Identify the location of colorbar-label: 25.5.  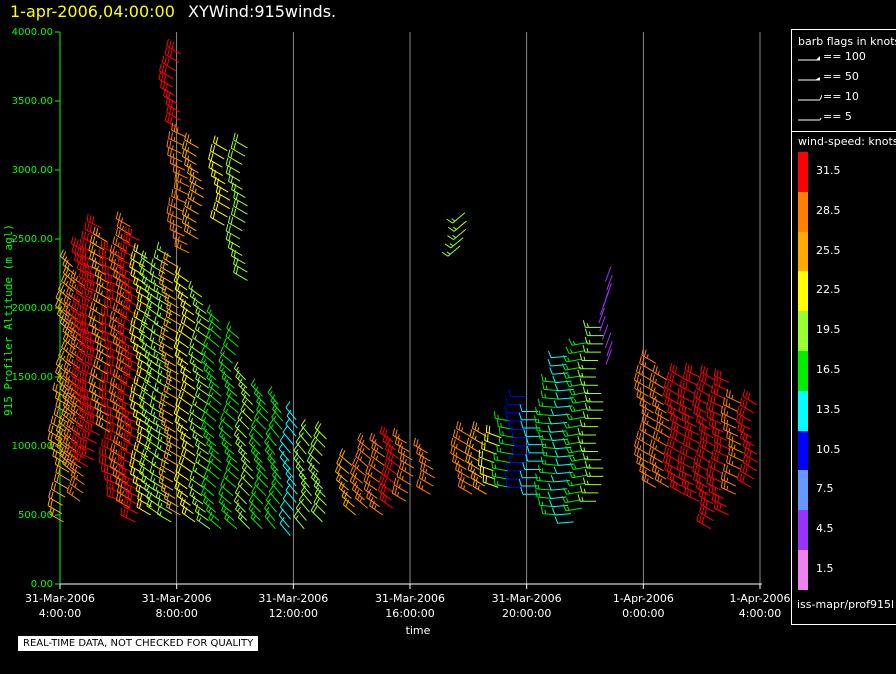
(828, 250).